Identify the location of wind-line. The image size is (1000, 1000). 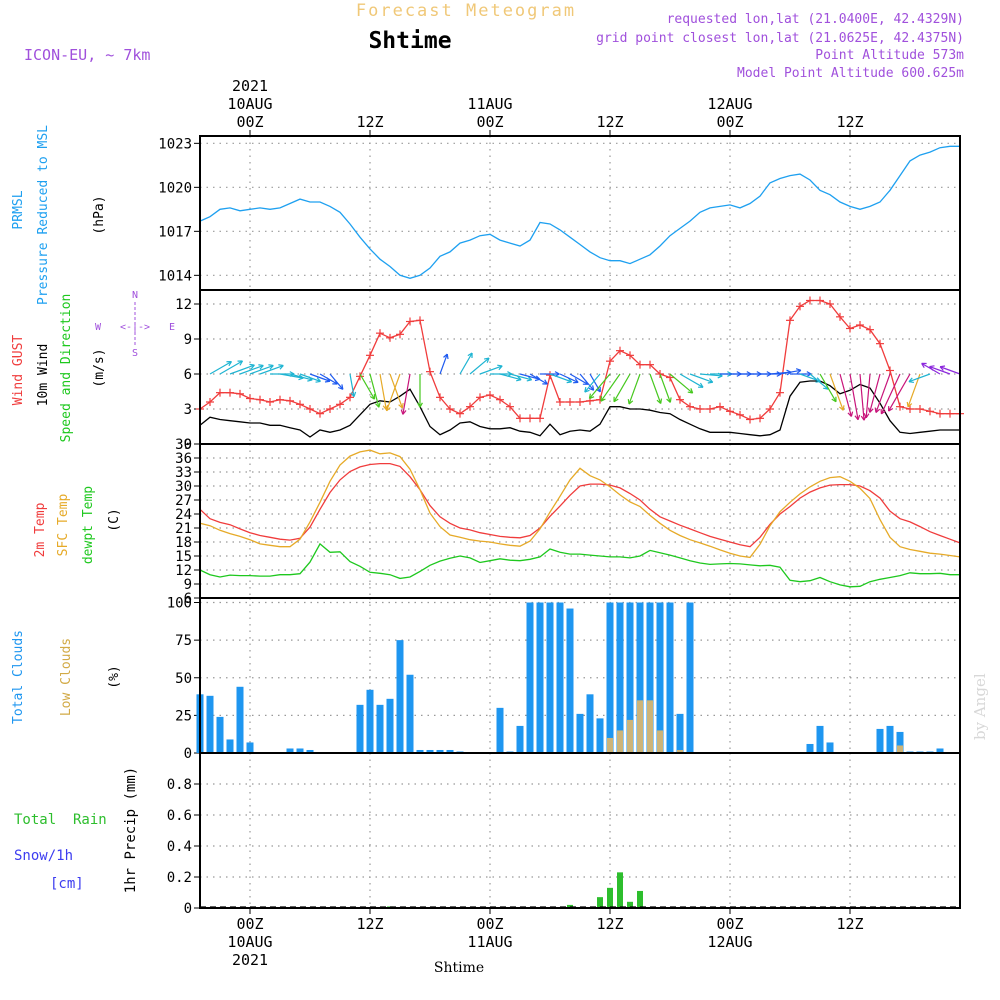
(579, 409).